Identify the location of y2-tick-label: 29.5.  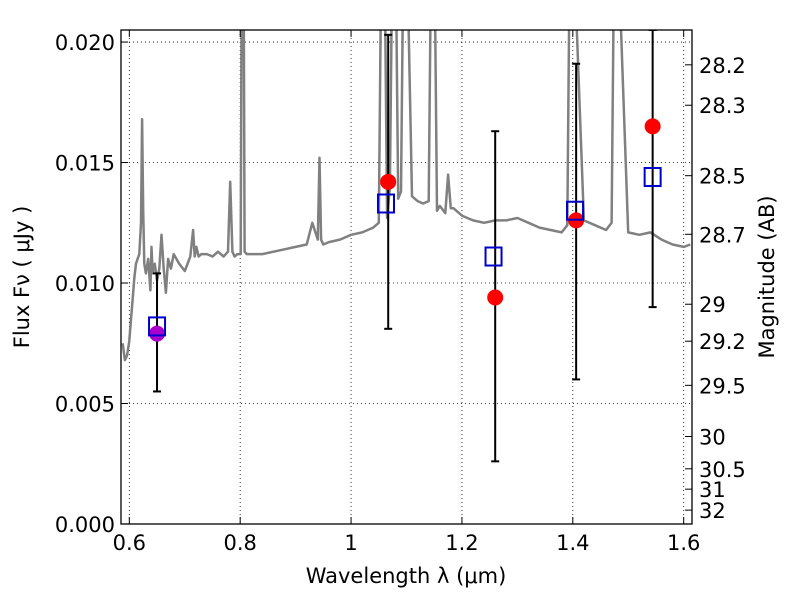
(722, 386).